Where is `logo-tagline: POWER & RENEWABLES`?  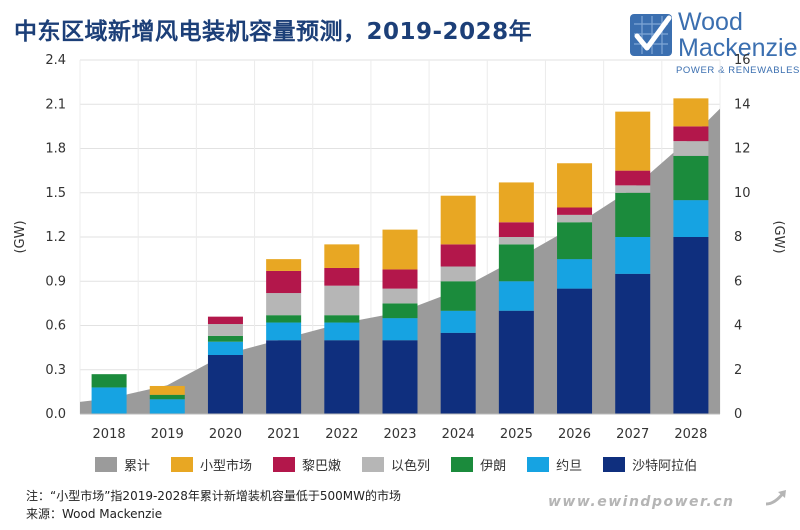
logo-tagline: POWER & RENEWABLES is located at coordinates (738, 70).